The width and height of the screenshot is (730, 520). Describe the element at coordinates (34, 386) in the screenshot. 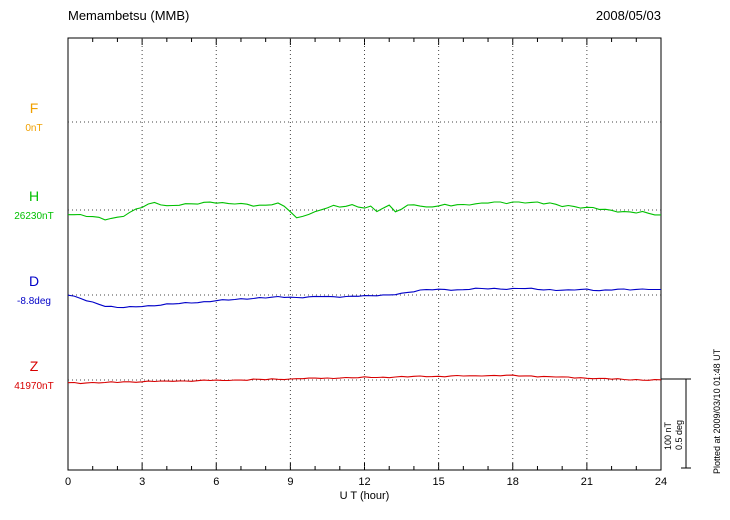

I see `series-value-z: 41970nT` at that location.